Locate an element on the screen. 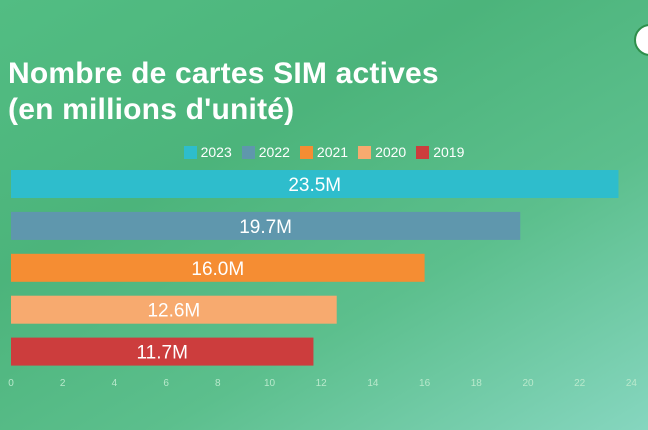 The image size is (648, 430). bar-2022 is located at coordinates (266, 225).